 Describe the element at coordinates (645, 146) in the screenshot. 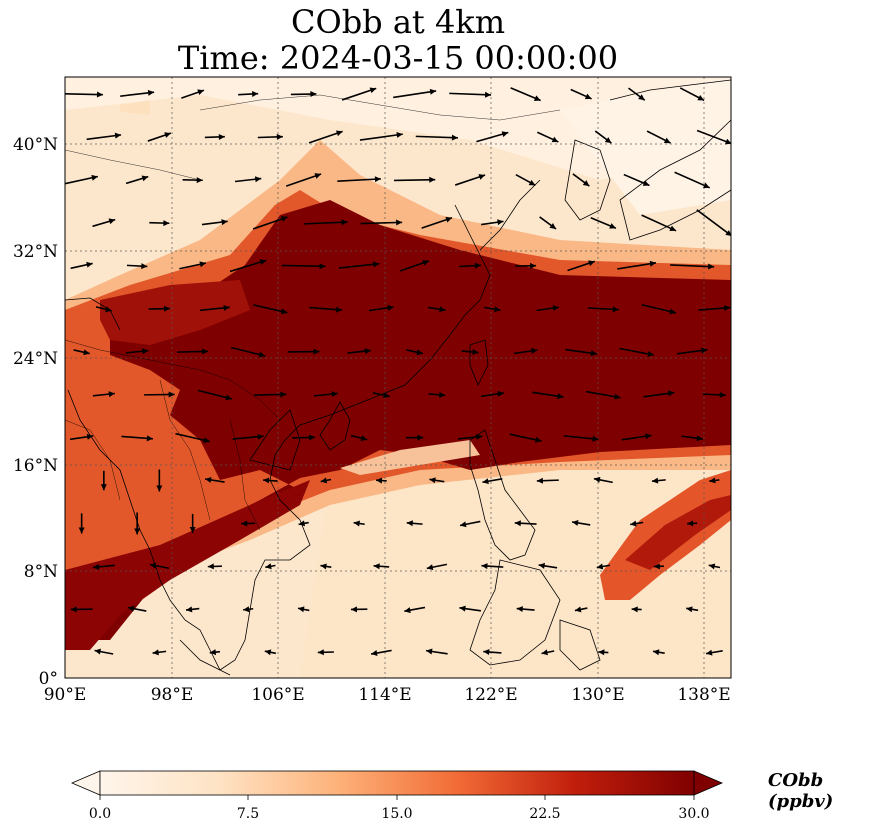

I see `low-concentration-northeast` at that location.